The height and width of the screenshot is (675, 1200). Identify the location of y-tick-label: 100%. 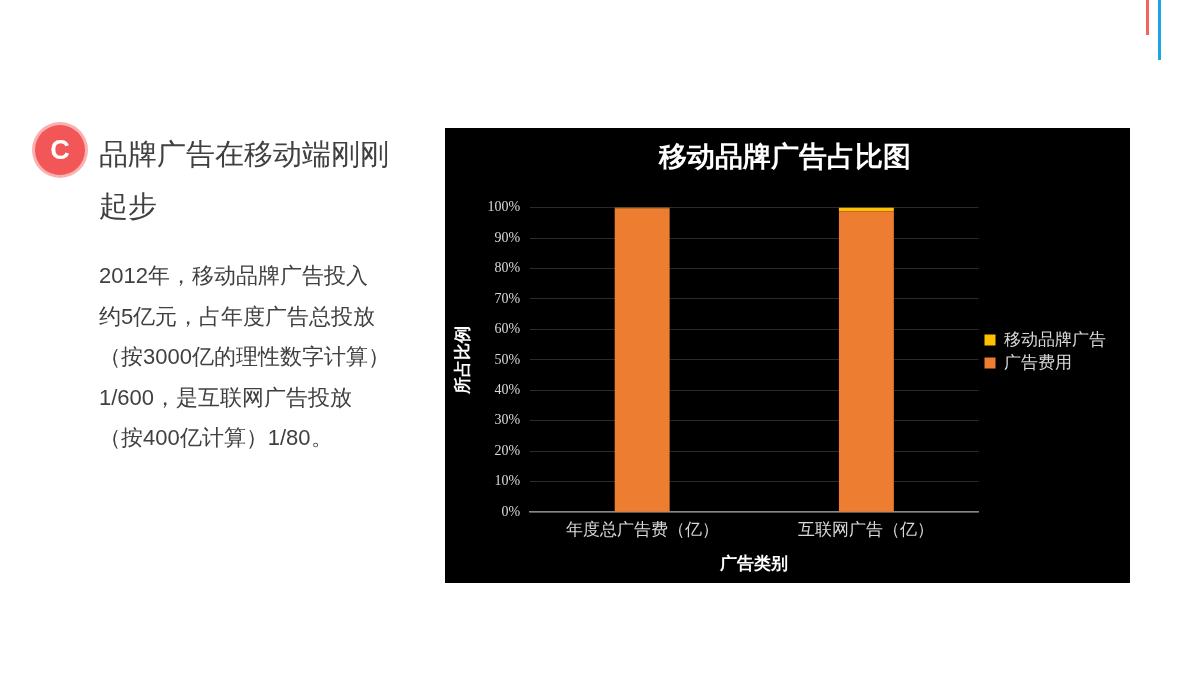
(504, 207).